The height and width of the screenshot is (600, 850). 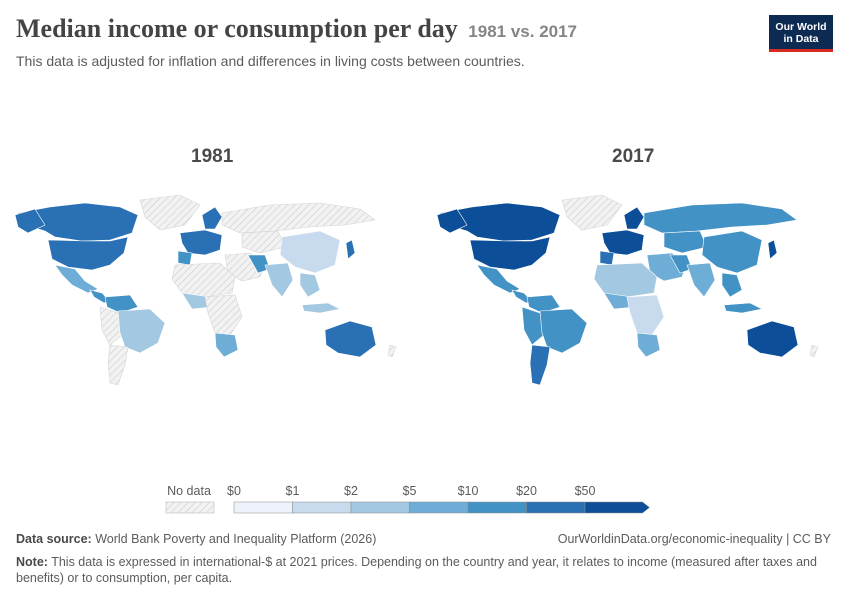 I want to click on legend-tick-label-1: $1, so click(x=293, y=491).